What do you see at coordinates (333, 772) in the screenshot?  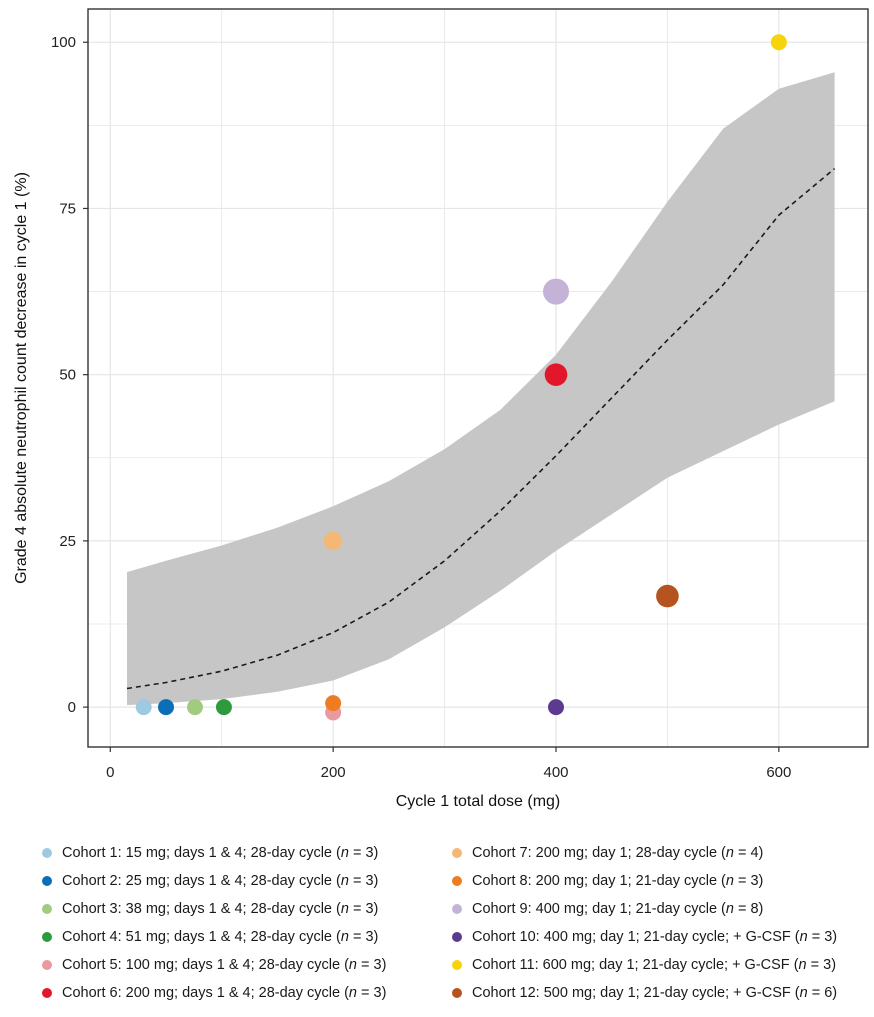 I see `x-tick-label: 200` at bounding box center [333, 772].